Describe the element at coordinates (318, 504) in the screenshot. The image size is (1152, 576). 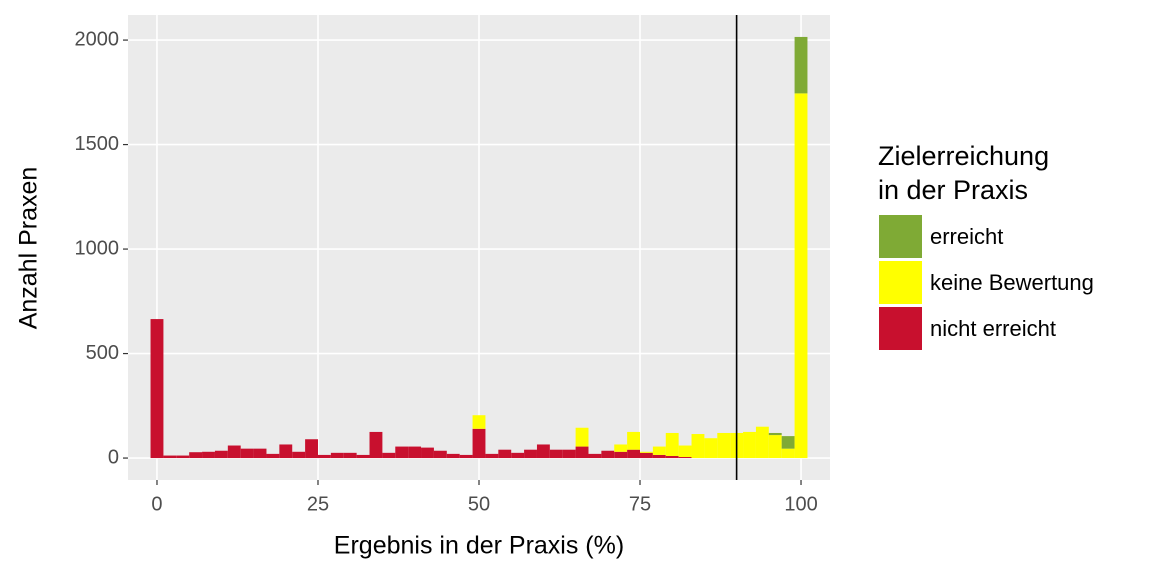
I see `x-tick-label: 25` at that location.